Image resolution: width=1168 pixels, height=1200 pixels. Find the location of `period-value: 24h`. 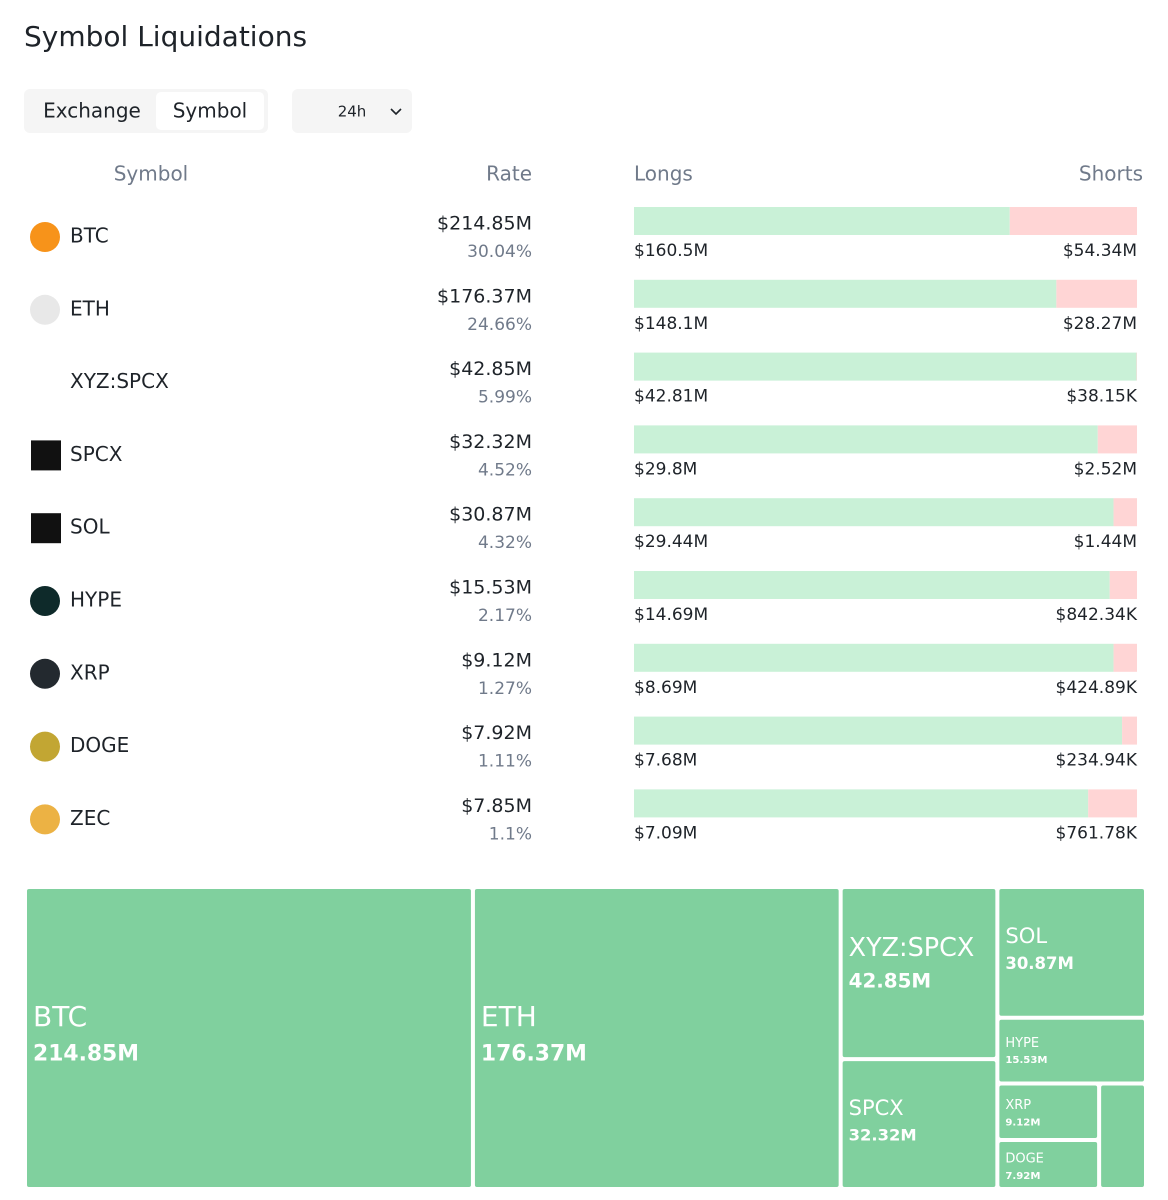

period-value: 24h is located at coordinates (352, 112).